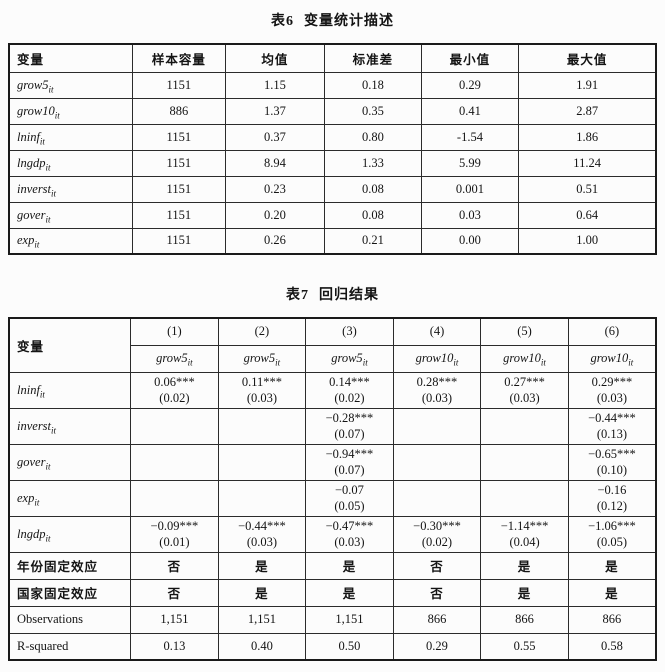 This screenshot has width=665, height=672. I want to click on table6-row: goverit 1151 0.20 0.08 0.03 0.64, so click(332, 215).